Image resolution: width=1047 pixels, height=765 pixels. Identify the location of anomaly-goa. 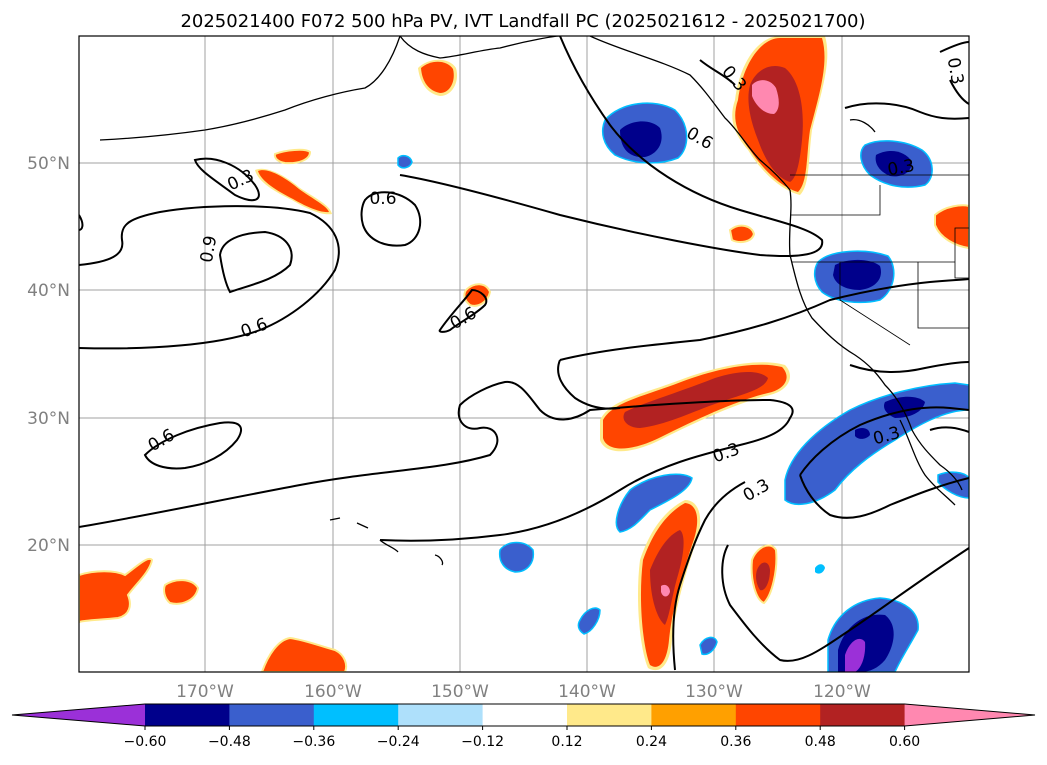
(437, 77).